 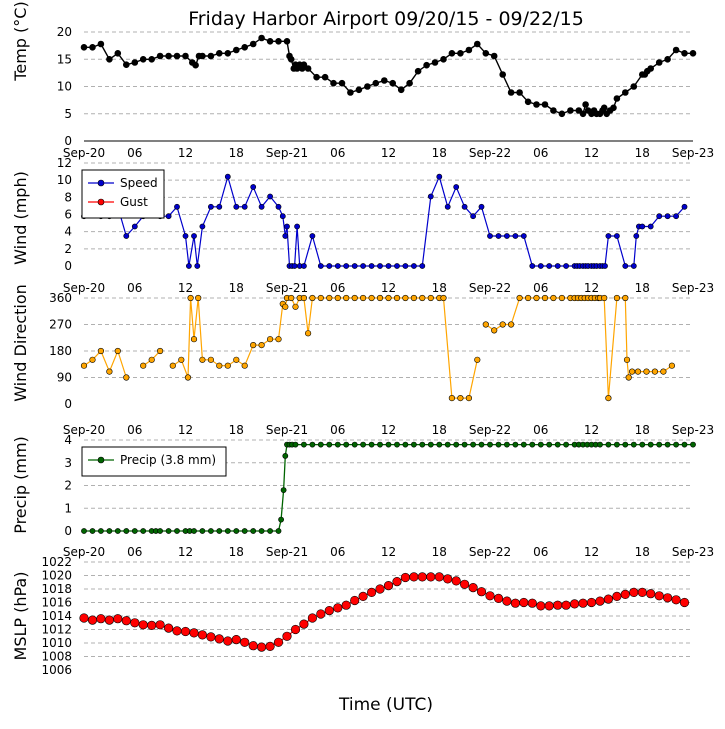 What do you see at coordinates (20, 343) in the screenshot?
I see `y-axis-label: Wind Direction` at bounding box center [20, 343].